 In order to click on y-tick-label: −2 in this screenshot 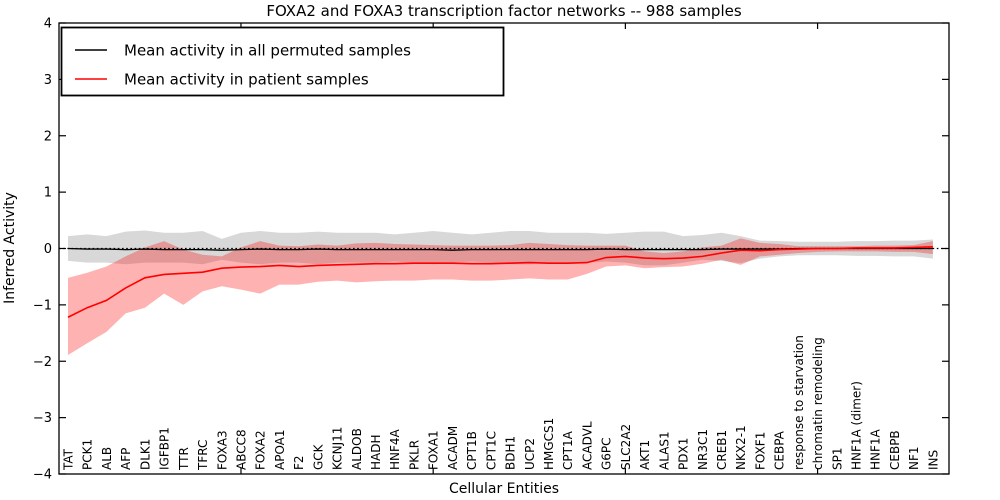, I will do `click(42, 362)`.